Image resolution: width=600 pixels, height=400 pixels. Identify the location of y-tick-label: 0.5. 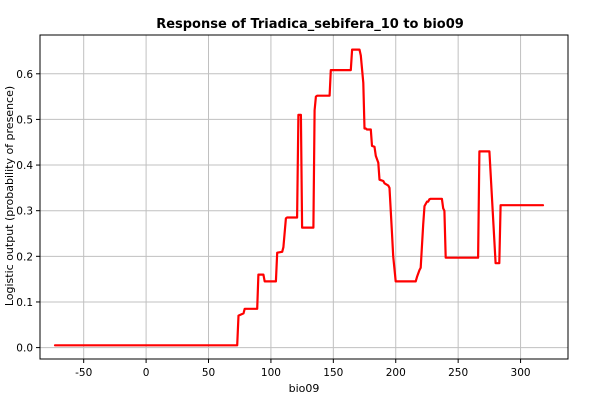
(24, 120).